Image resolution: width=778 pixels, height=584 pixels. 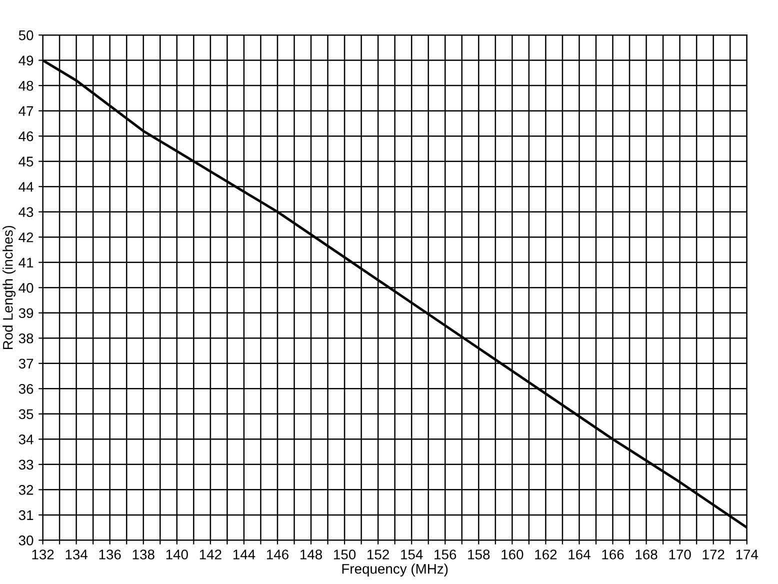 I want to click on y-tick-label: 49, so click(x=26, y=61).